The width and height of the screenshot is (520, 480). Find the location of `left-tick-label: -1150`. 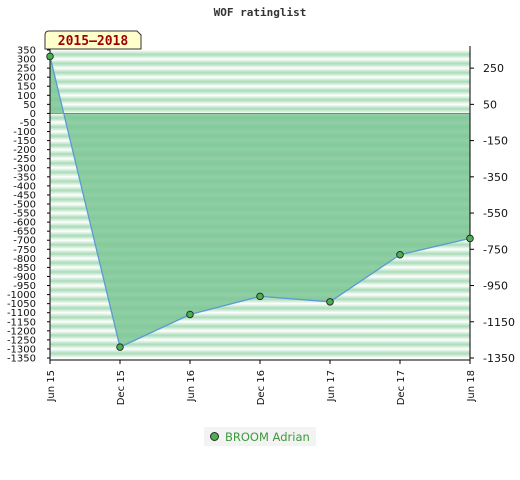

left-tick-label: -1150 is located at coordinates (21, 322).